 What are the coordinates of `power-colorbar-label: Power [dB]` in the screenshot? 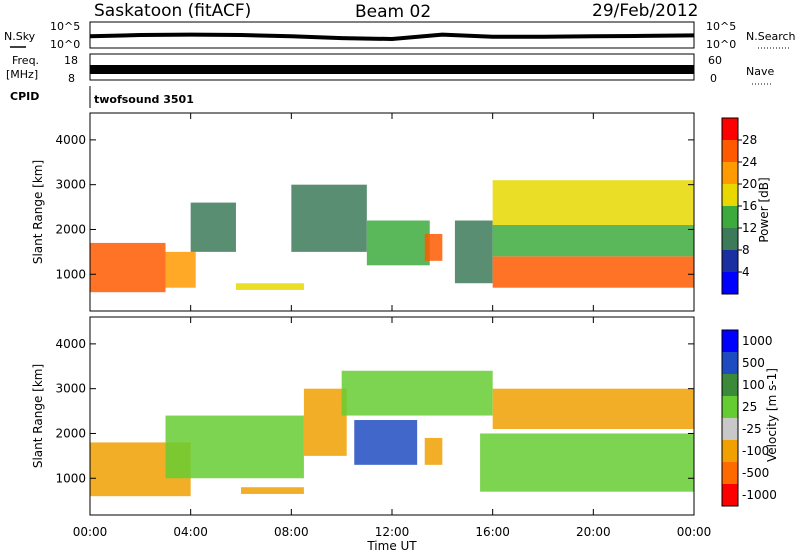 It's located at (764, 209).